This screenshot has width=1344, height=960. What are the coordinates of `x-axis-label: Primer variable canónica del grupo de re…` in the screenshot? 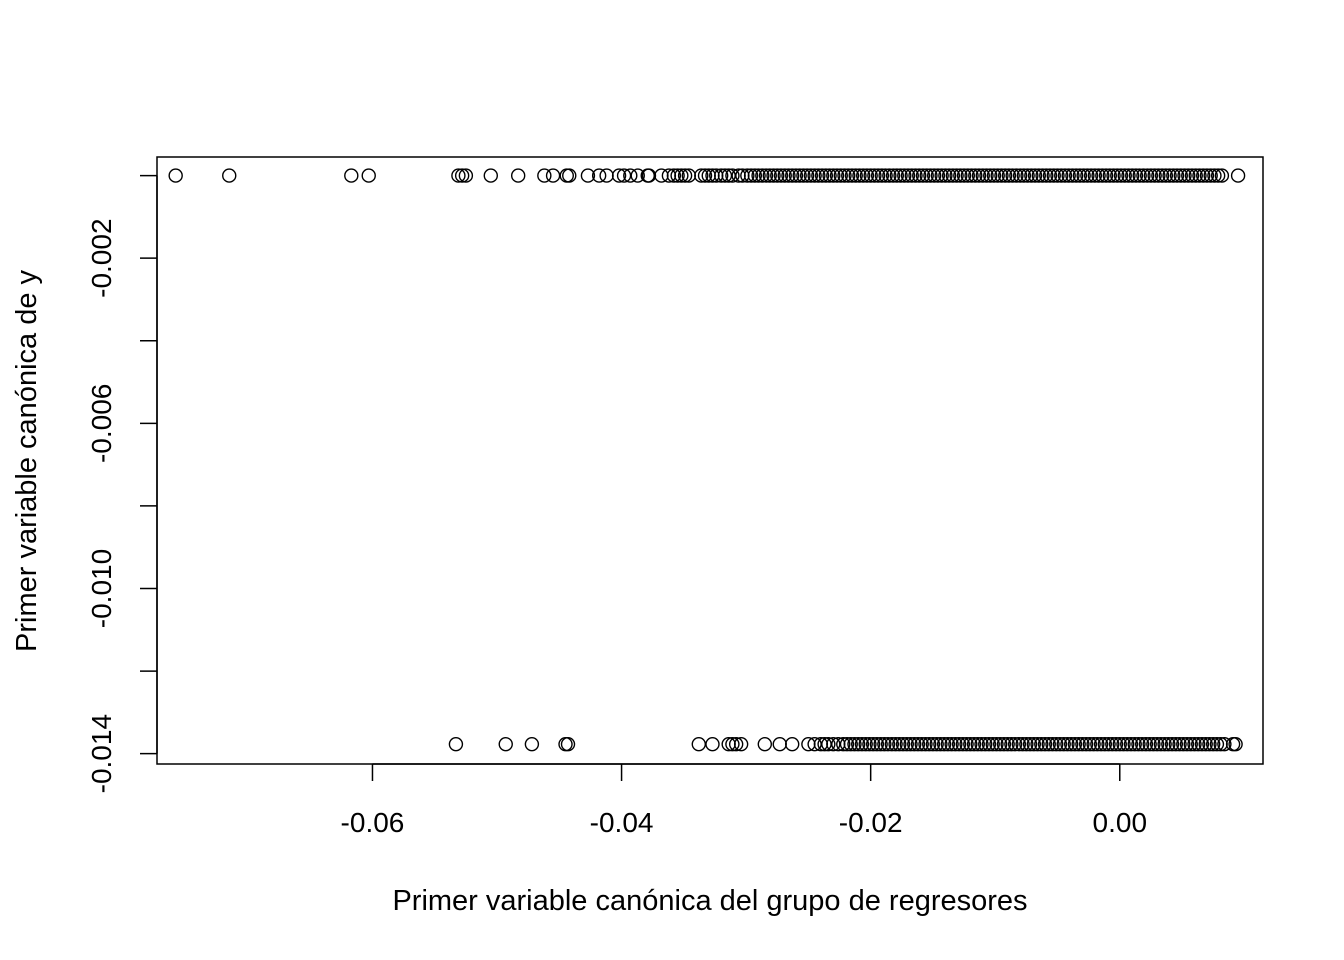 It's located at (709, 901).